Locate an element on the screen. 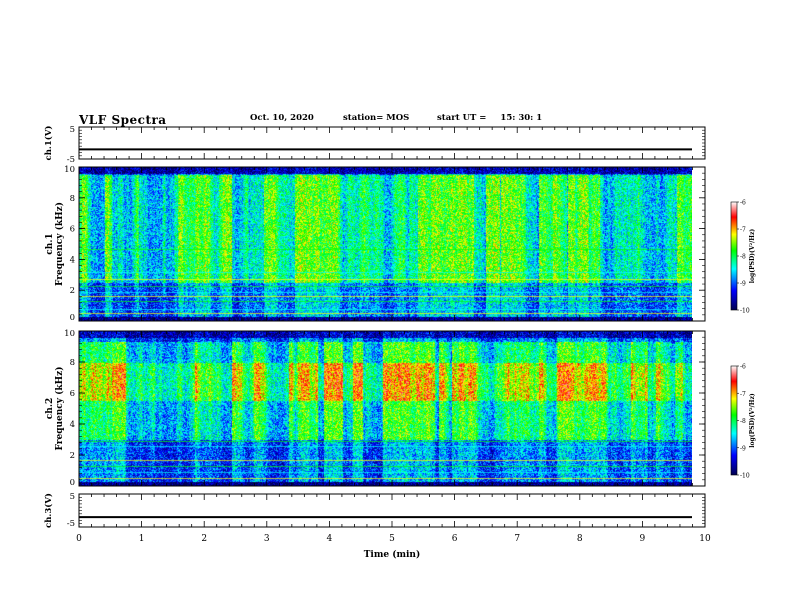  y-axis-label: ch.1(V) is located at coordinates (48, 143).